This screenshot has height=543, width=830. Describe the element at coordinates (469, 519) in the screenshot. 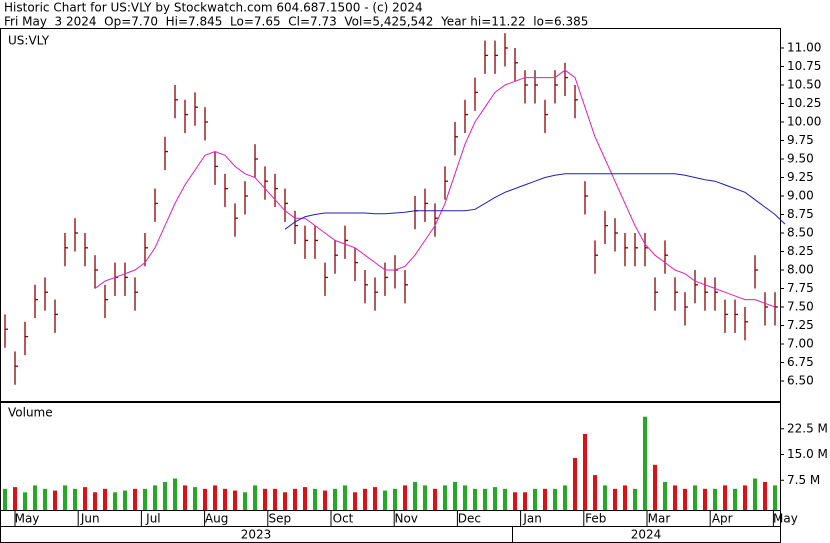

I see `month-label: Dec` at that location.